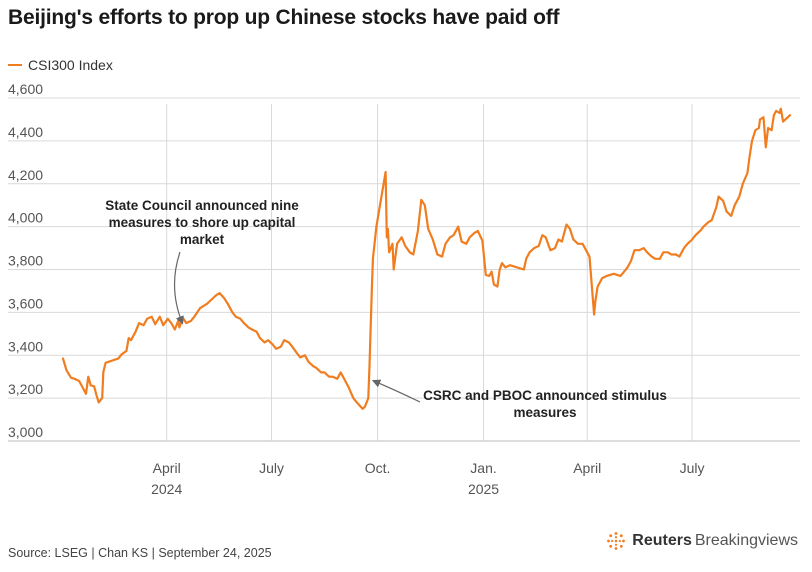 The height and width of the screenshot is (572, 812). Describe the element at coordinates (202, 205) in the screenshot. I see `annotation-state-council-line: State Council announced nine` at that location.